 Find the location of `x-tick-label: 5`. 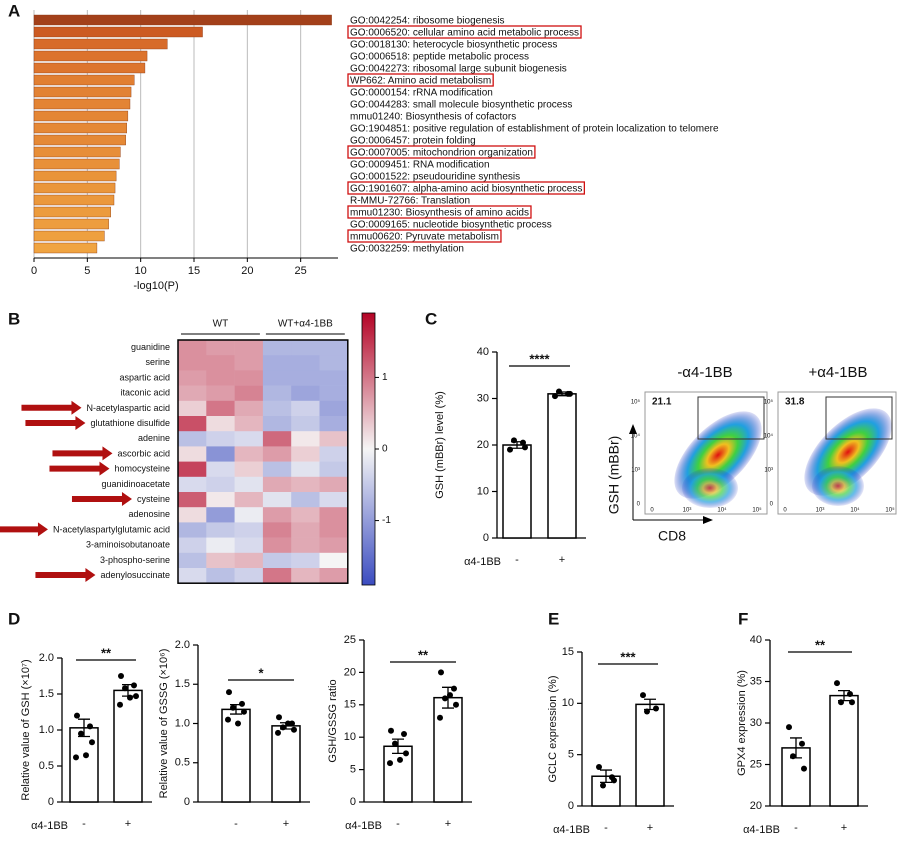

x-tick-label: 5 is located at coordinates (87, 271).